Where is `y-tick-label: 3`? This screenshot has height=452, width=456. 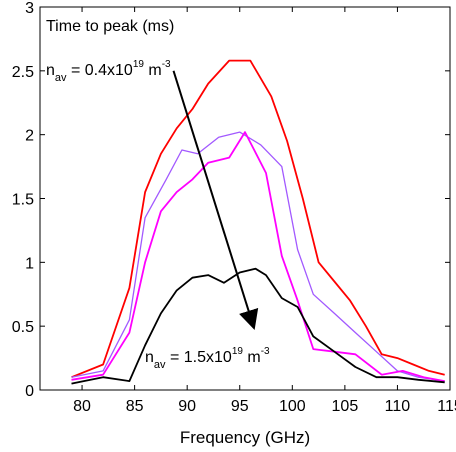 y-tick-label: 3 is located at coordinates (29, 8).